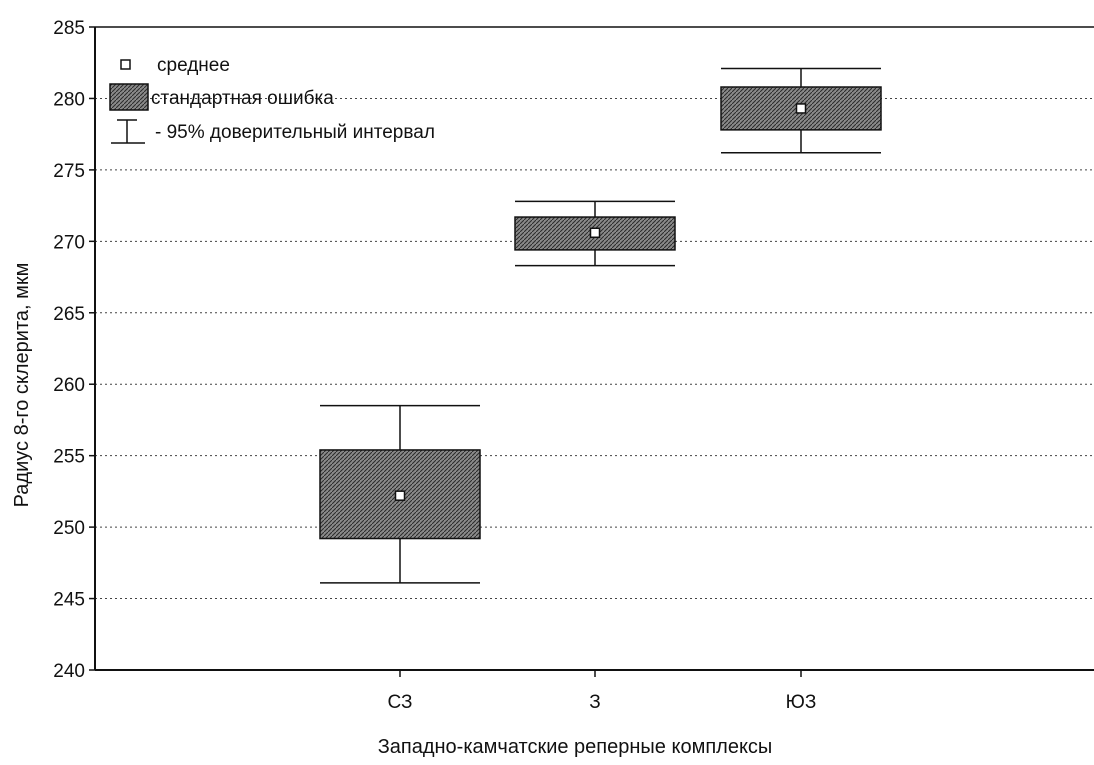  What do you see at coordinates (242, 98) in the screenshot?
I see `legend-se-label: стандартная ошибка` at bounding box center [242, 98].